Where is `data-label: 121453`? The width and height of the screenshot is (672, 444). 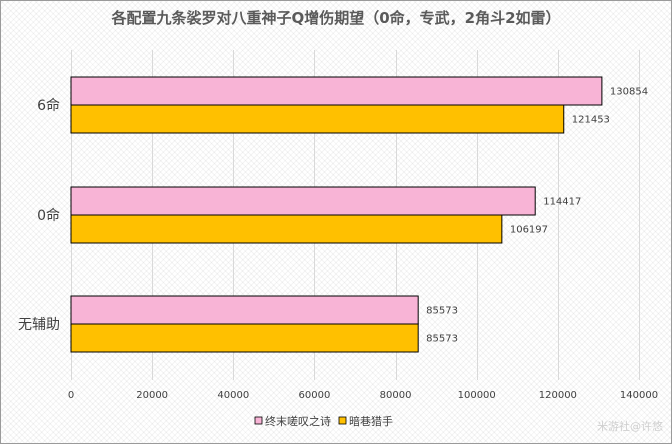
data-label: 121453 is located at coordinates (591, 120).